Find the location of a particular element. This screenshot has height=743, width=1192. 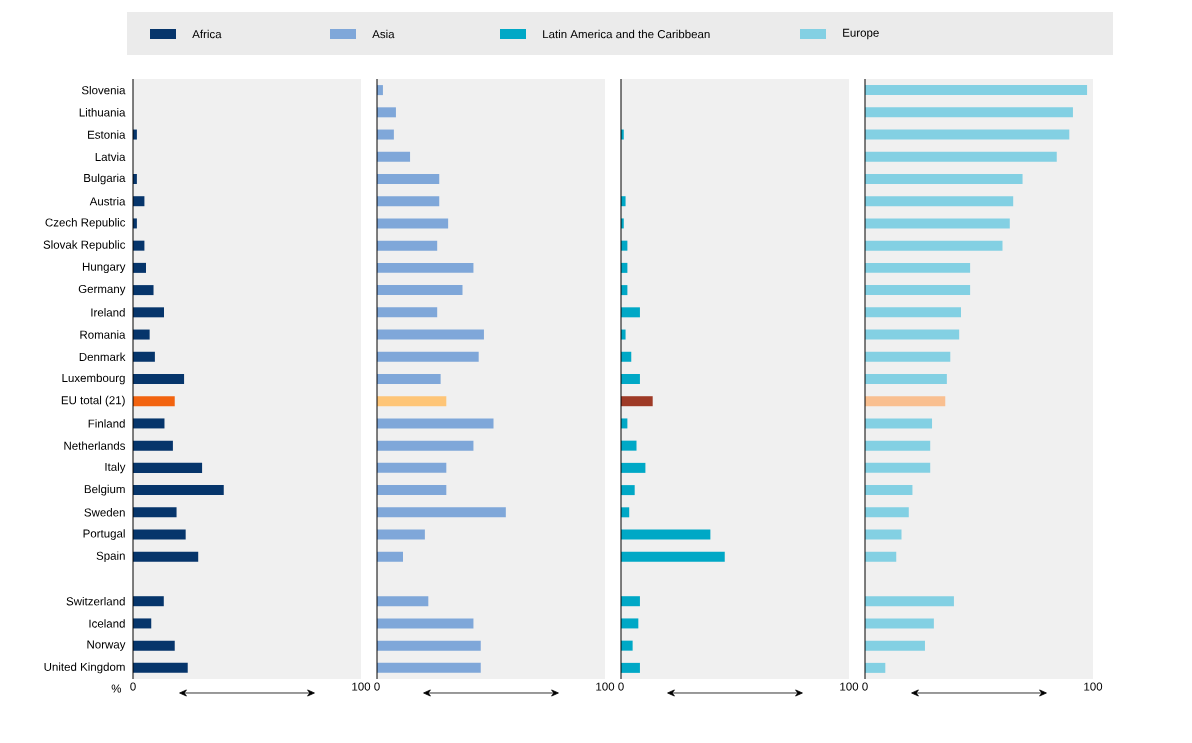

legend-label: Africa is located at coordinates (207, 34).